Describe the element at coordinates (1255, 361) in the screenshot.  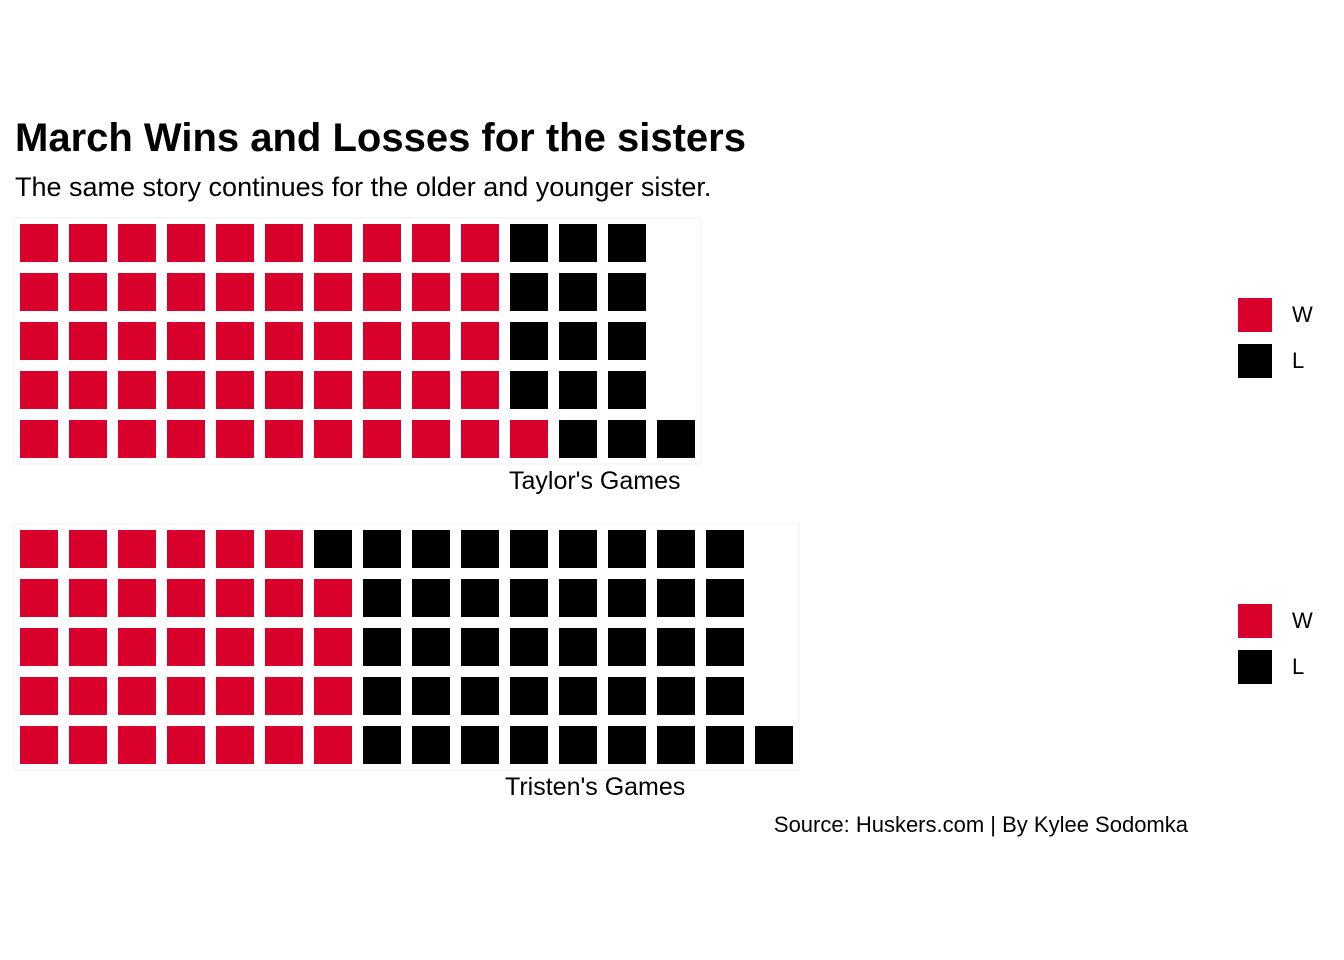
I see `legend-swatch-loss` at that location.